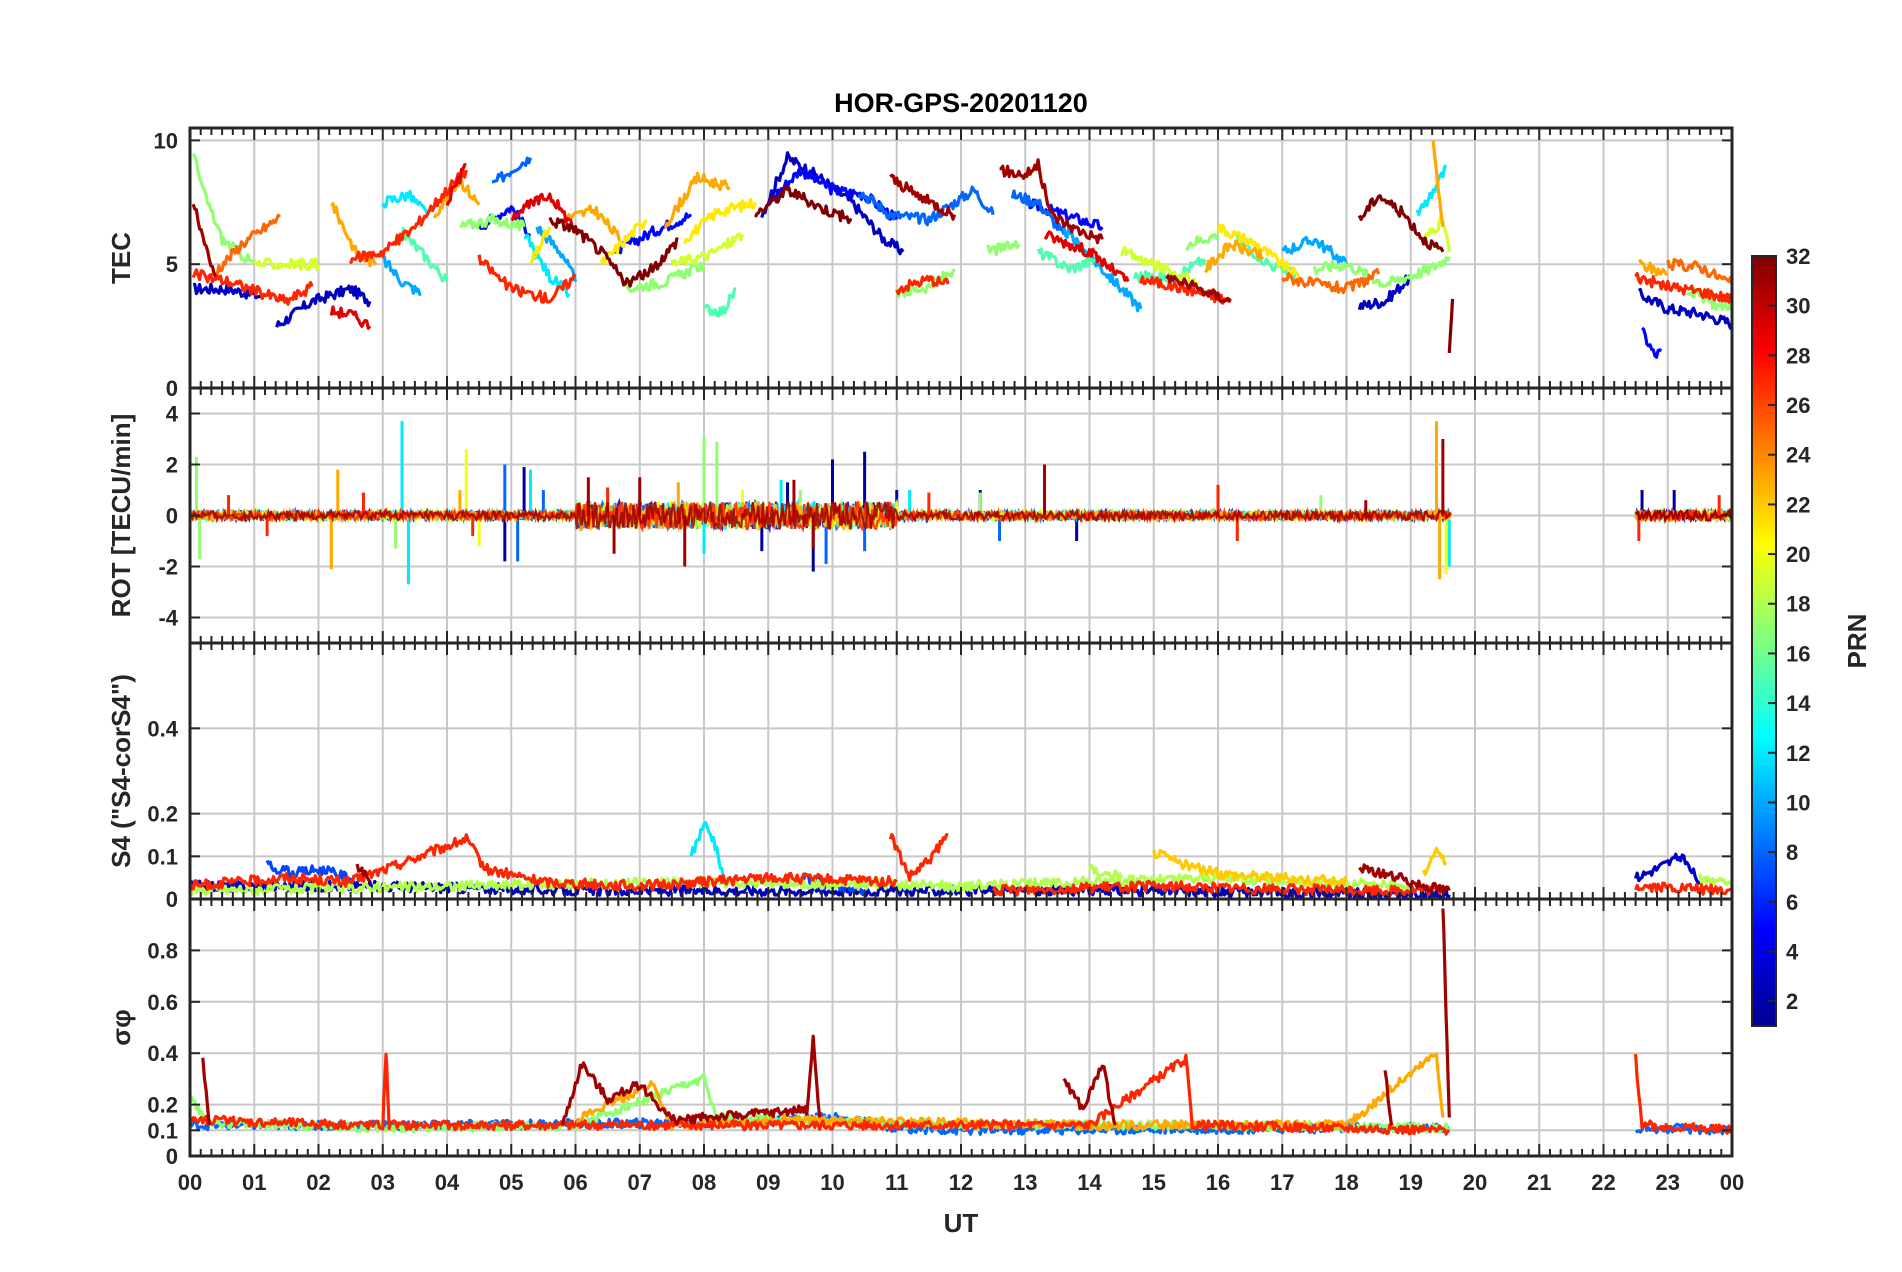 The image size is (1902, 1272). Describe the element at coordinates (1025, 1182) in the screenshot. I see `x-tick-label: 13` at that location.